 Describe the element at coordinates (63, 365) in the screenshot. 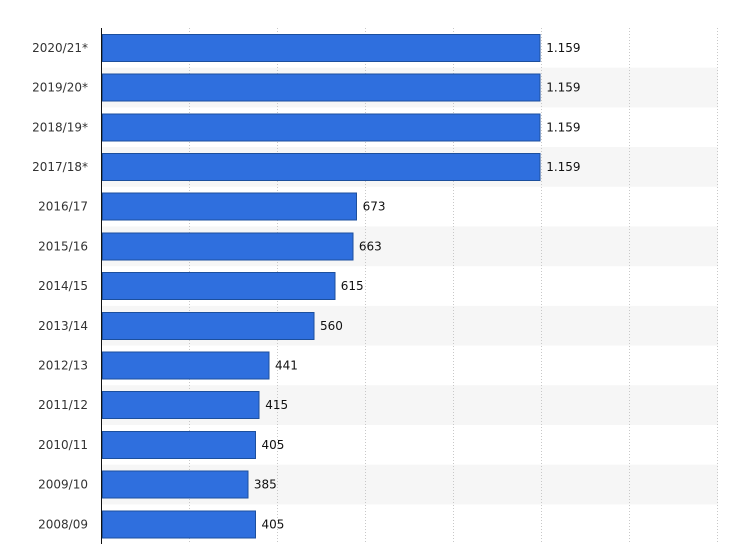

I see `category-label: 2012/13` at that location.